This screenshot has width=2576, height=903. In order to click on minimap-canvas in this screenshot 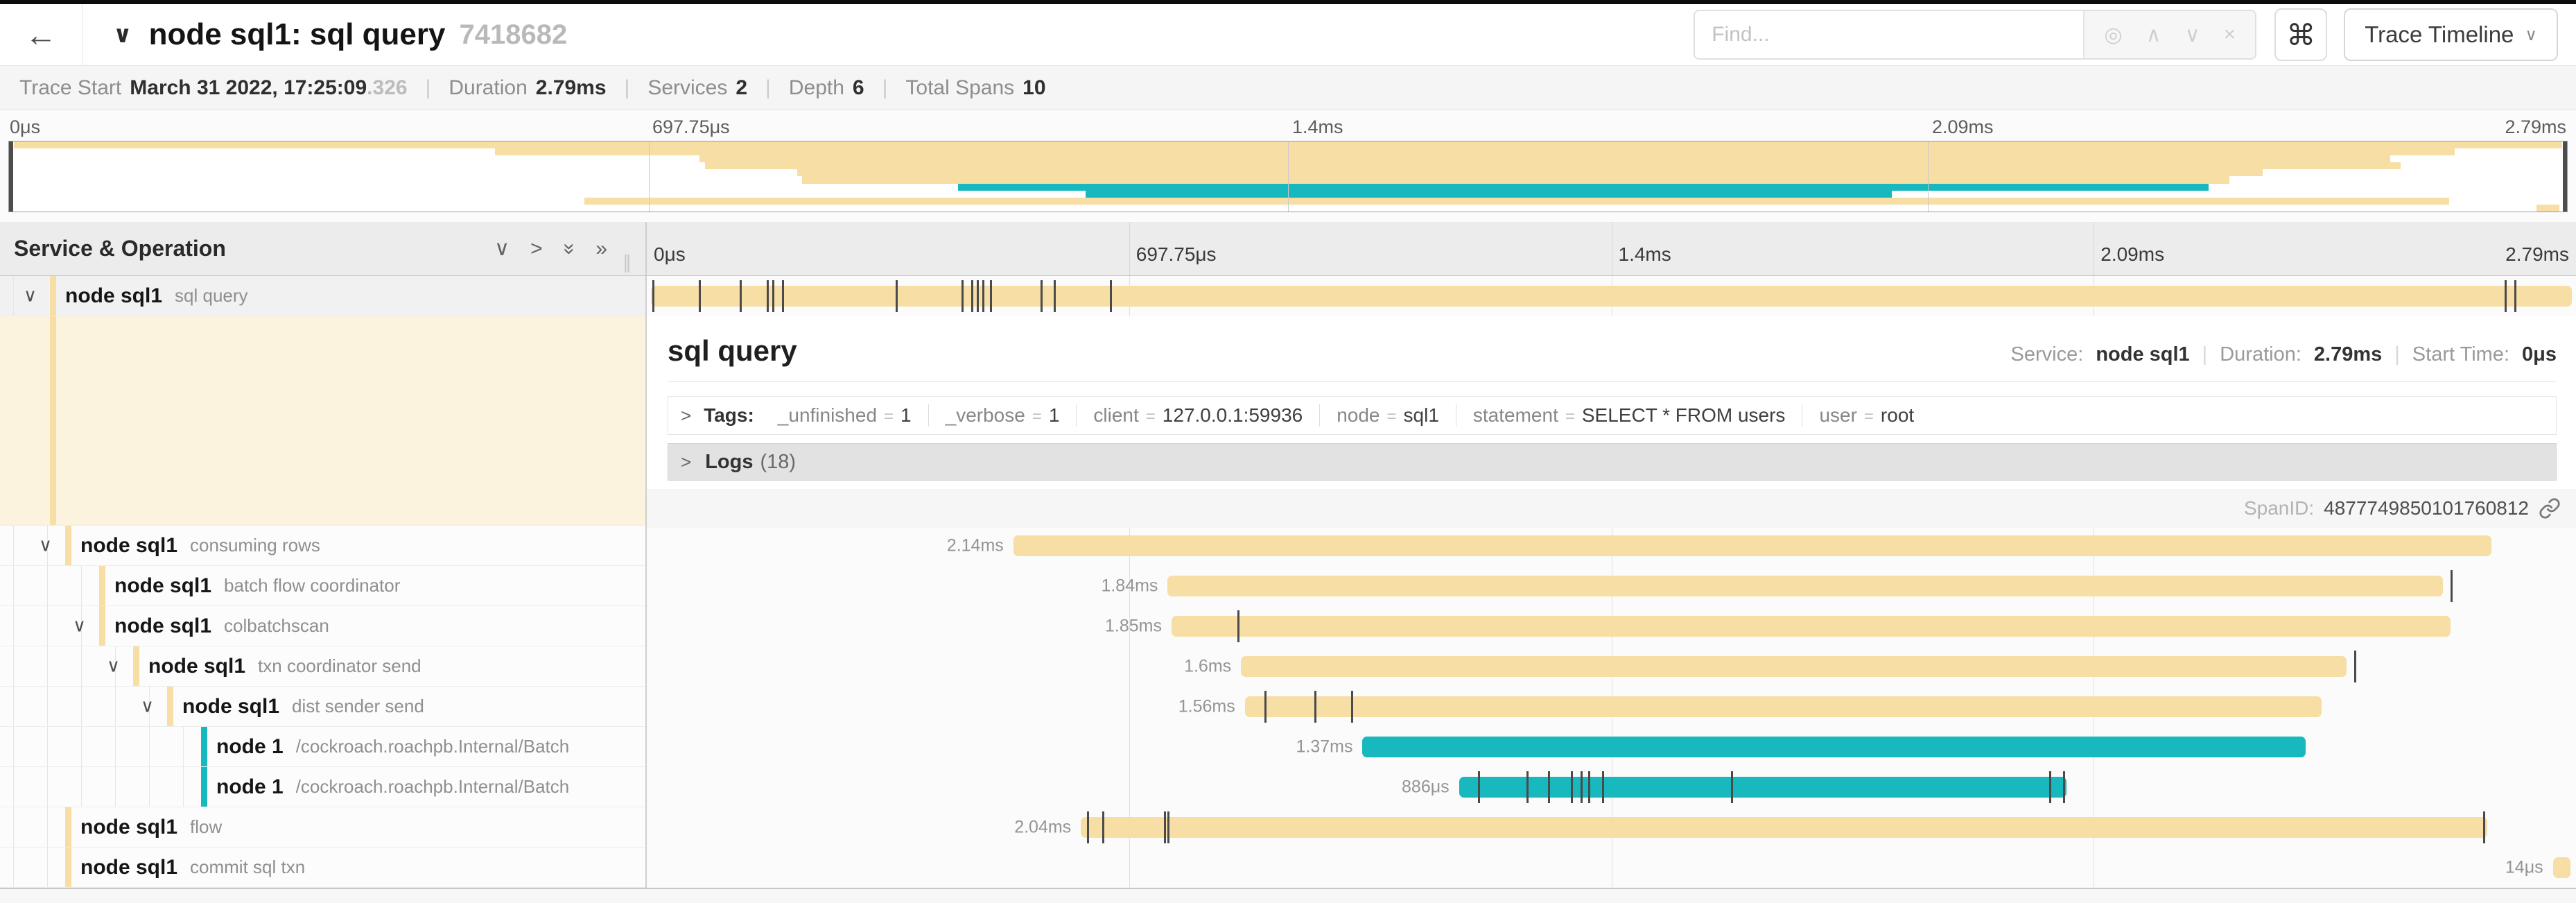, I will do `click(1288, 176)`.